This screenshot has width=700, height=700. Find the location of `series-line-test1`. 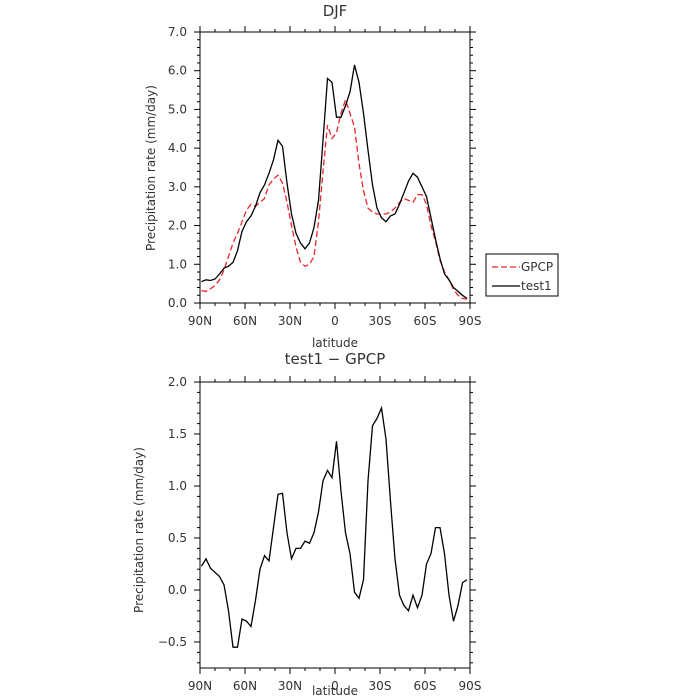

series-line-test1 is located at coordinates (334, 181).